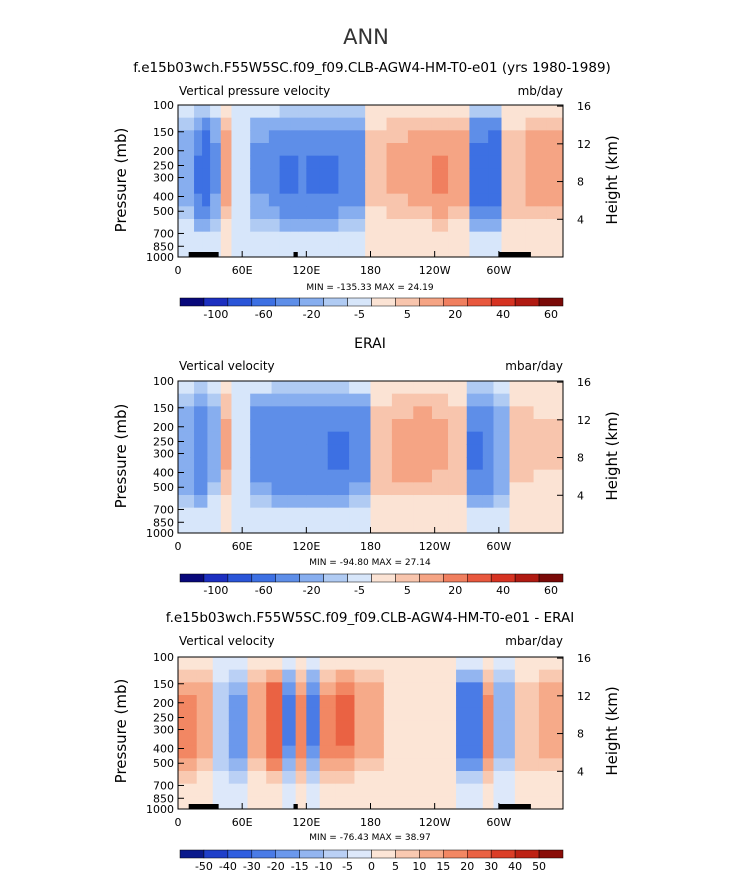 This screenshot has width=733, height=872. Describe the element at coordinates (242, 822) in the screenshot. I see `x-tick-label: 60E` at that location.